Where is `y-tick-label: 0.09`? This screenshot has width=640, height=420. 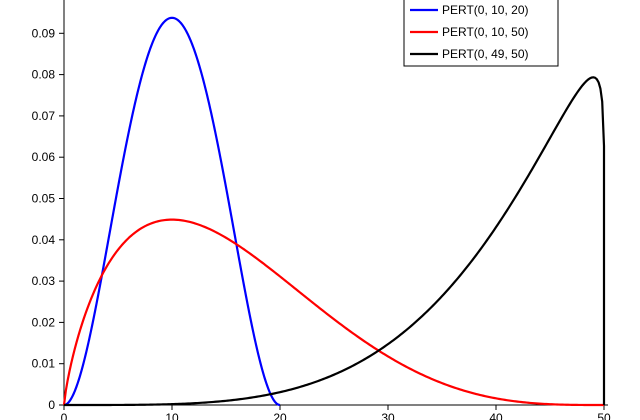
y-tick-label: 0.09 is located at coordinates (44, 33).